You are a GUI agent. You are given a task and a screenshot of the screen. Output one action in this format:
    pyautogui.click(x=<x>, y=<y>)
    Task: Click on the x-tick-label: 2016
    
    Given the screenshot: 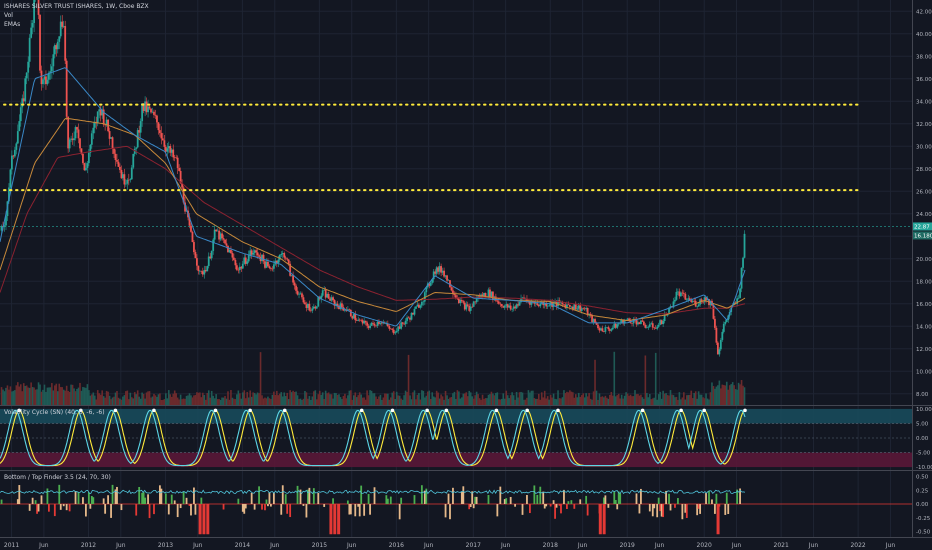 What is the action you would take?
    pyautogui.click(x=396, y=545)
    